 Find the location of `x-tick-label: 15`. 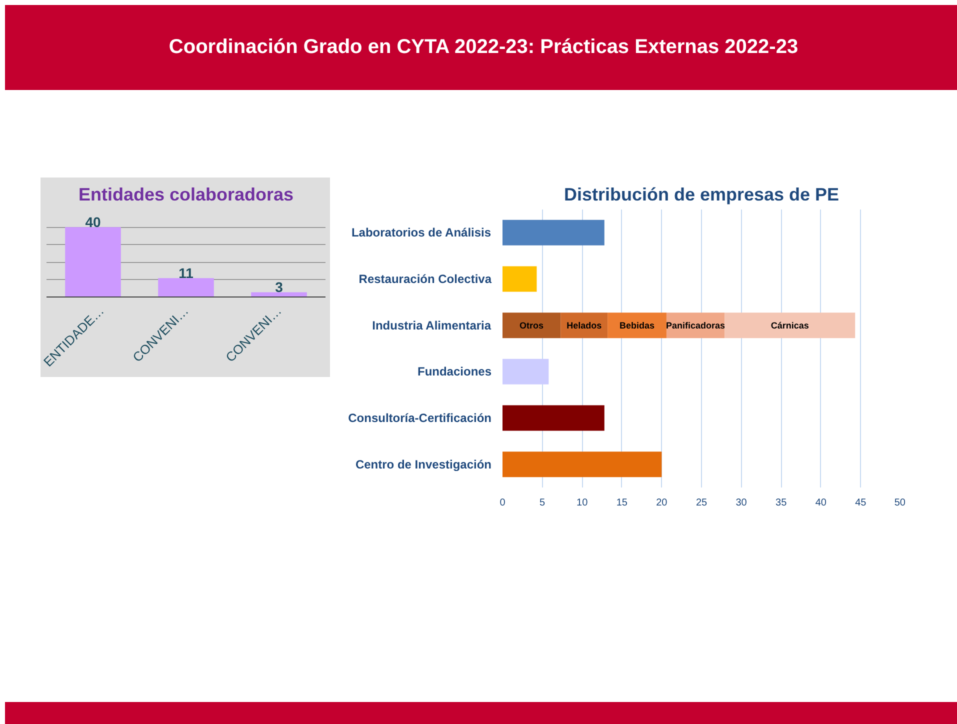

x-tick-label: 15 is located at coordinates (622, 503).